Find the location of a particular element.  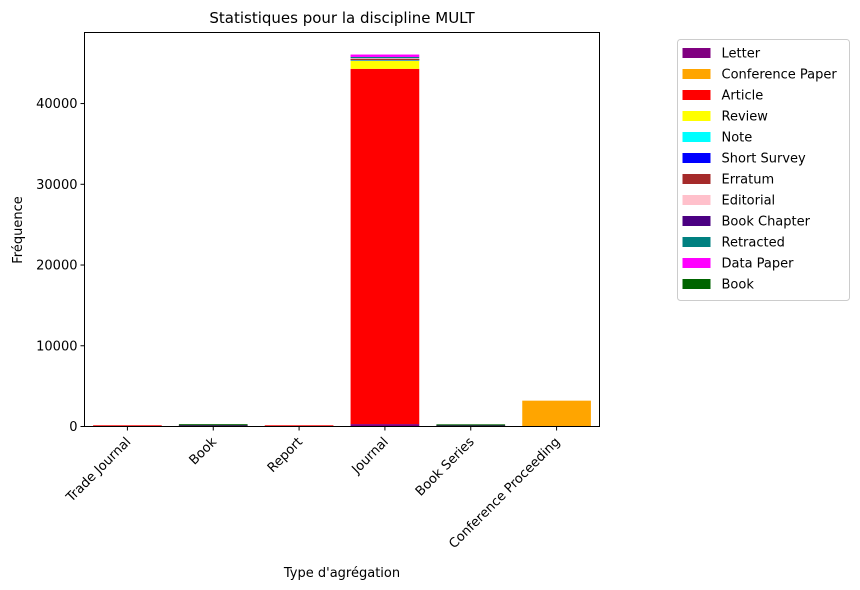

legend-label: Review is located at coordinates (745, 117).